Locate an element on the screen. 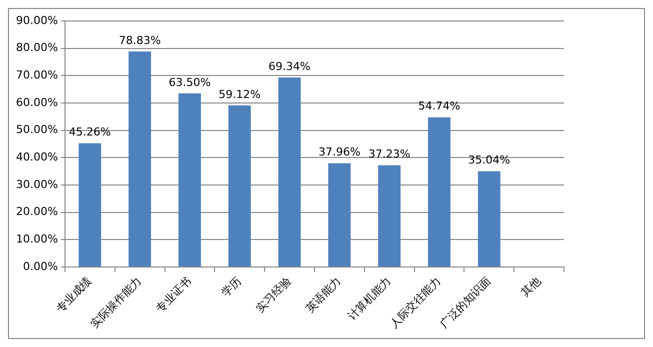 This screenshot has height=347, width=653. y-tick-label: 0.00% is located at coordinates (40, 266).